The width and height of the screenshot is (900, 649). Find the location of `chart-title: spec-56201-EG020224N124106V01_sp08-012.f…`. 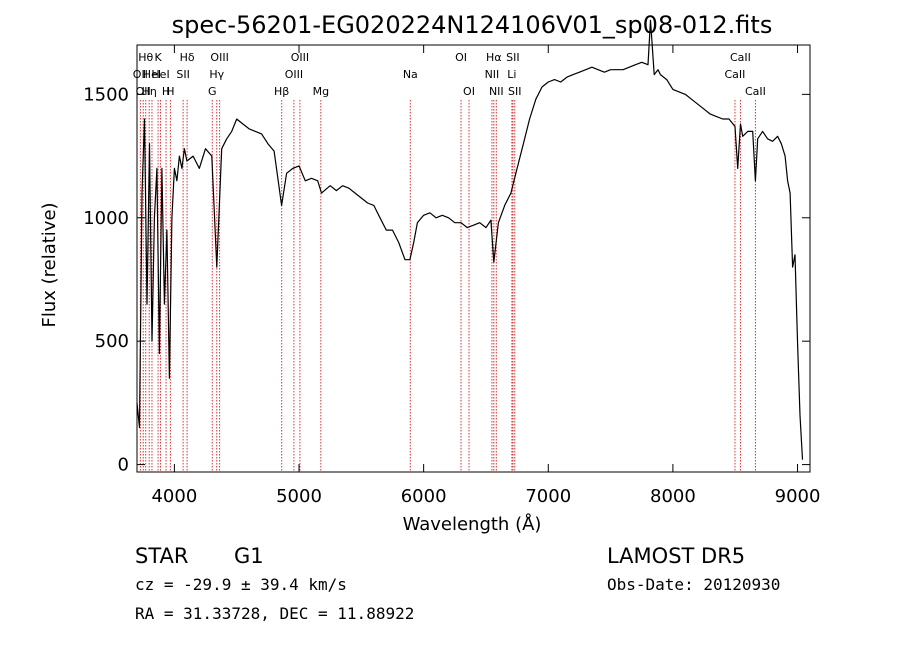

chart-title: spec-56201-EG020224N124106V01_sp08-012.f… is located at coordinates (472, 25).